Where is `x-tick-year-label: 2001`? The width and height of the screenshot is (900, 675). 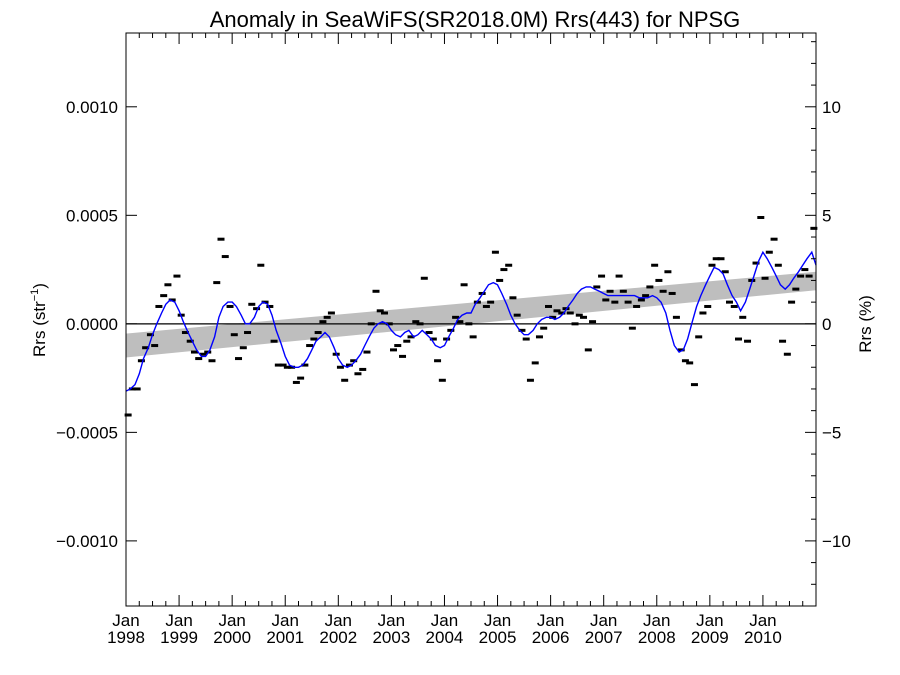 x-tick-year-label: 2001 is located at coordinates (285, 637).